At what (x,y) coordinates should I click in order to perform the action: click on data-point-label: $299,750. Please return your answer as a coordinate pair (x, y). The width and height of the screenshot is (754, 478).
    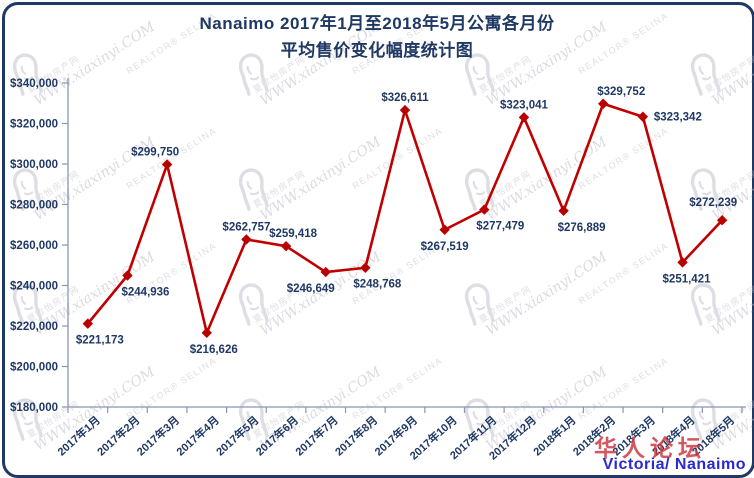
    Looking at the image, I should click on (155, 153).